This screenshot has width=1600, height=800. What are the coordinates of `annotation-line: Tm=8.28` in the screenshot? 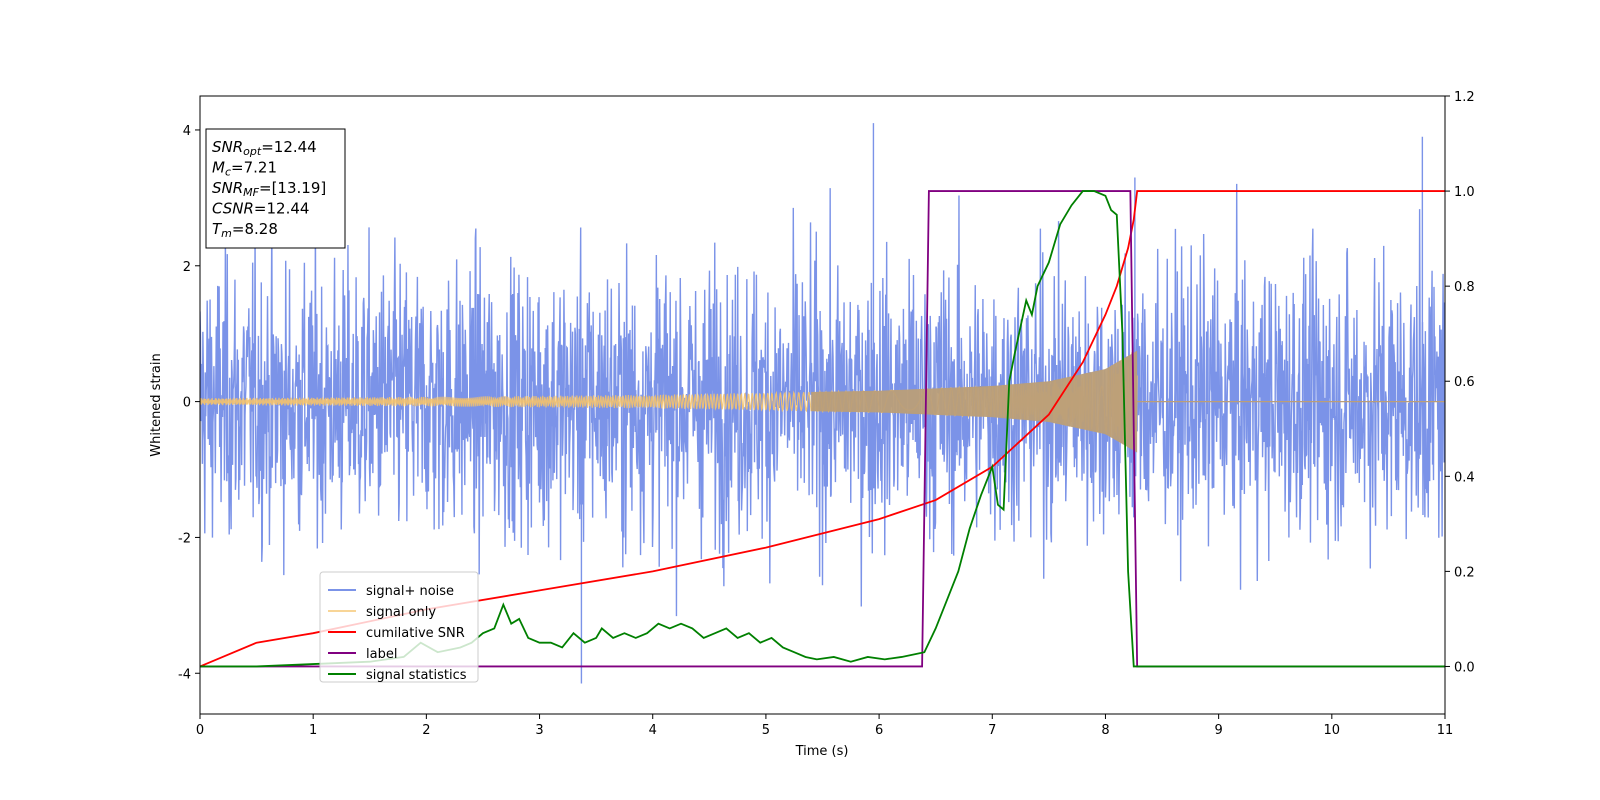 It's located at (245, 230).